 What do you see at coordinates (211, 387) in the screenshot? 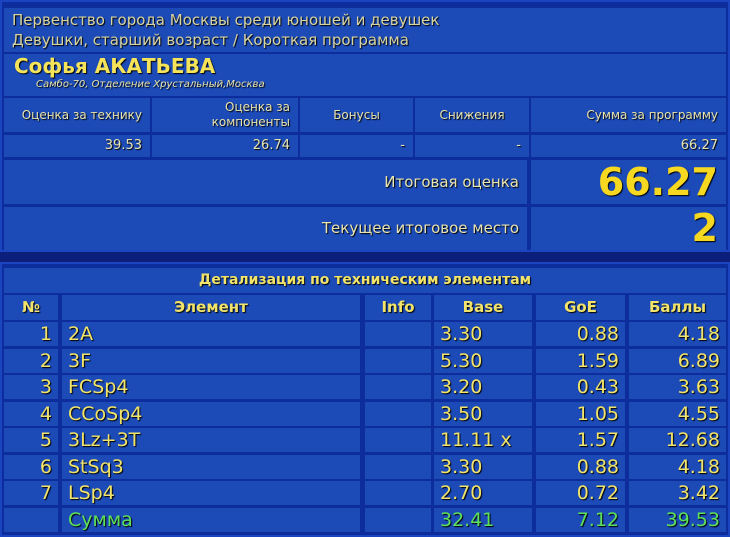
I see `row-element-cell: FCSp4` at bounding box center [211, 387].